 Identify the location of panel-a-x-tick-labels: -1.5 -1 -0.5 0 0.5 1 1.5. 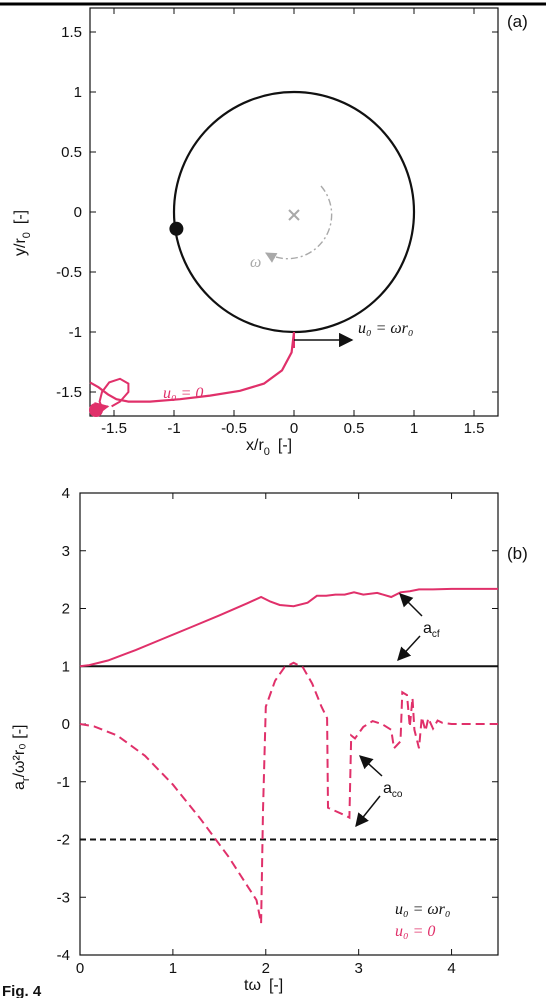
(292, 428).